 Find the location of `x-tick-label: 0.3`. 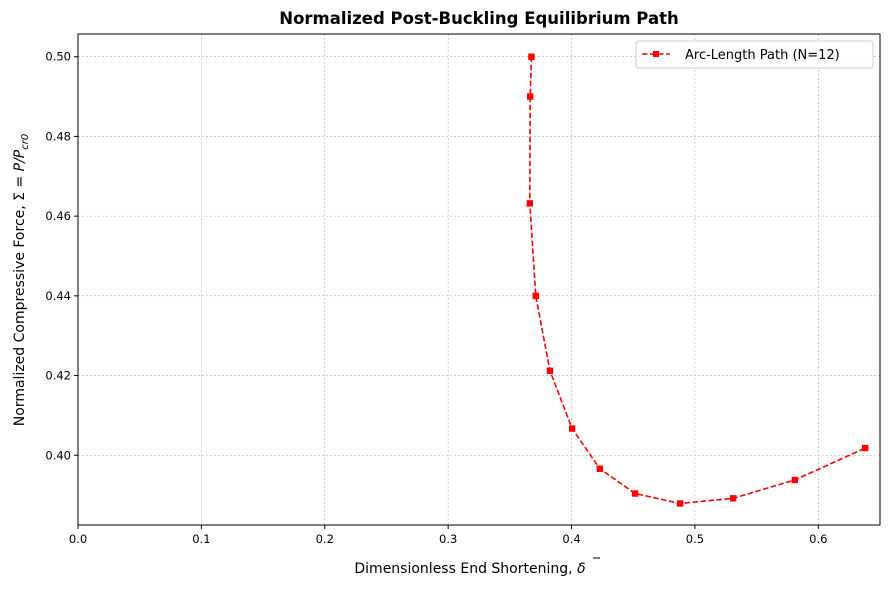

x-tick-label: 0.3 is located at coordinates (448, 539).